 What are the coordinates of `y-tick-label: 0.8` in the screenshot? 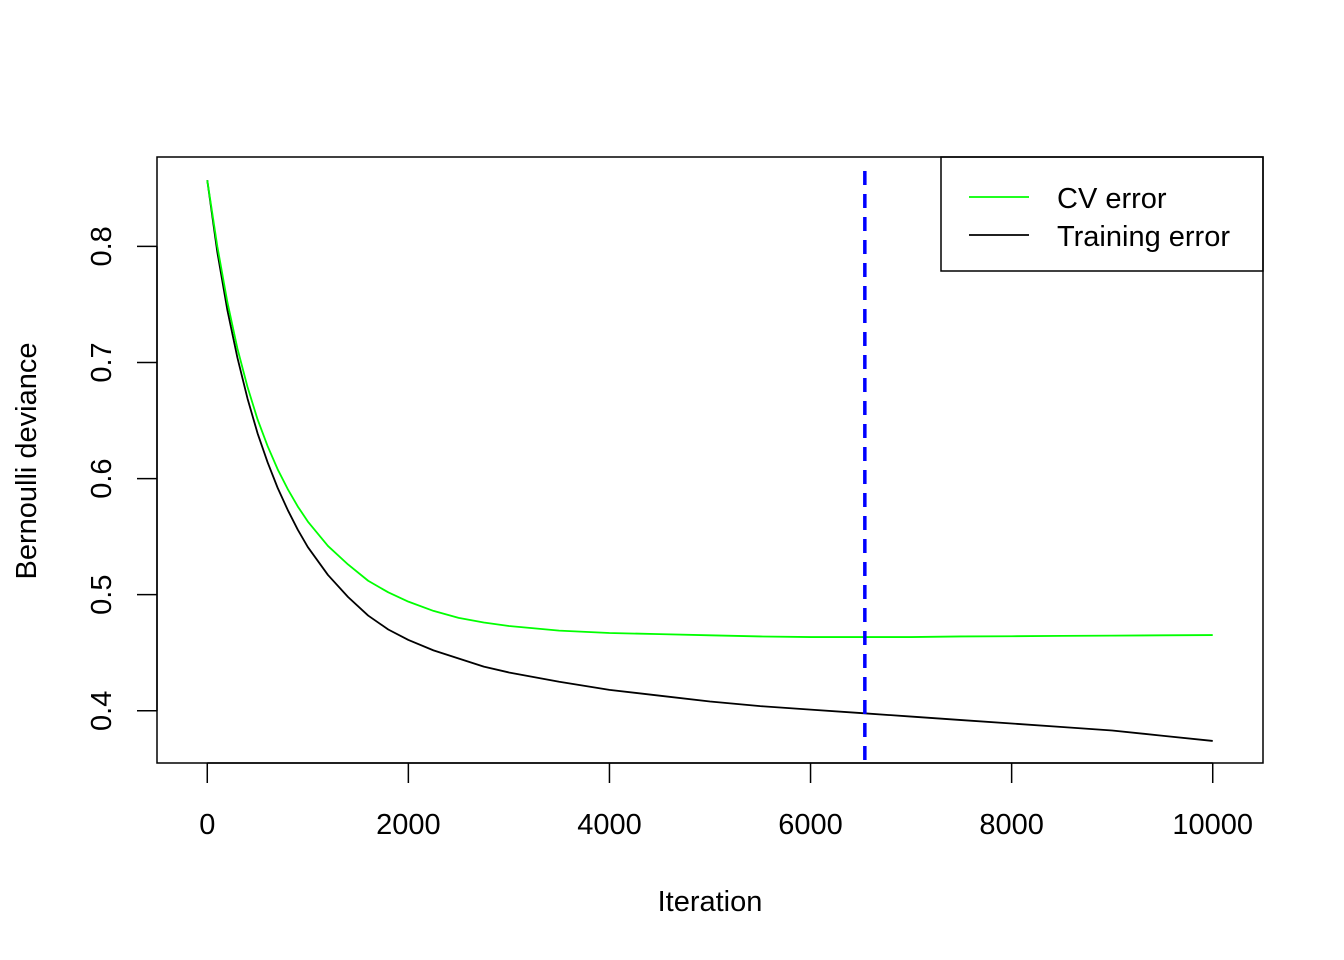 It's located at (102, 246).